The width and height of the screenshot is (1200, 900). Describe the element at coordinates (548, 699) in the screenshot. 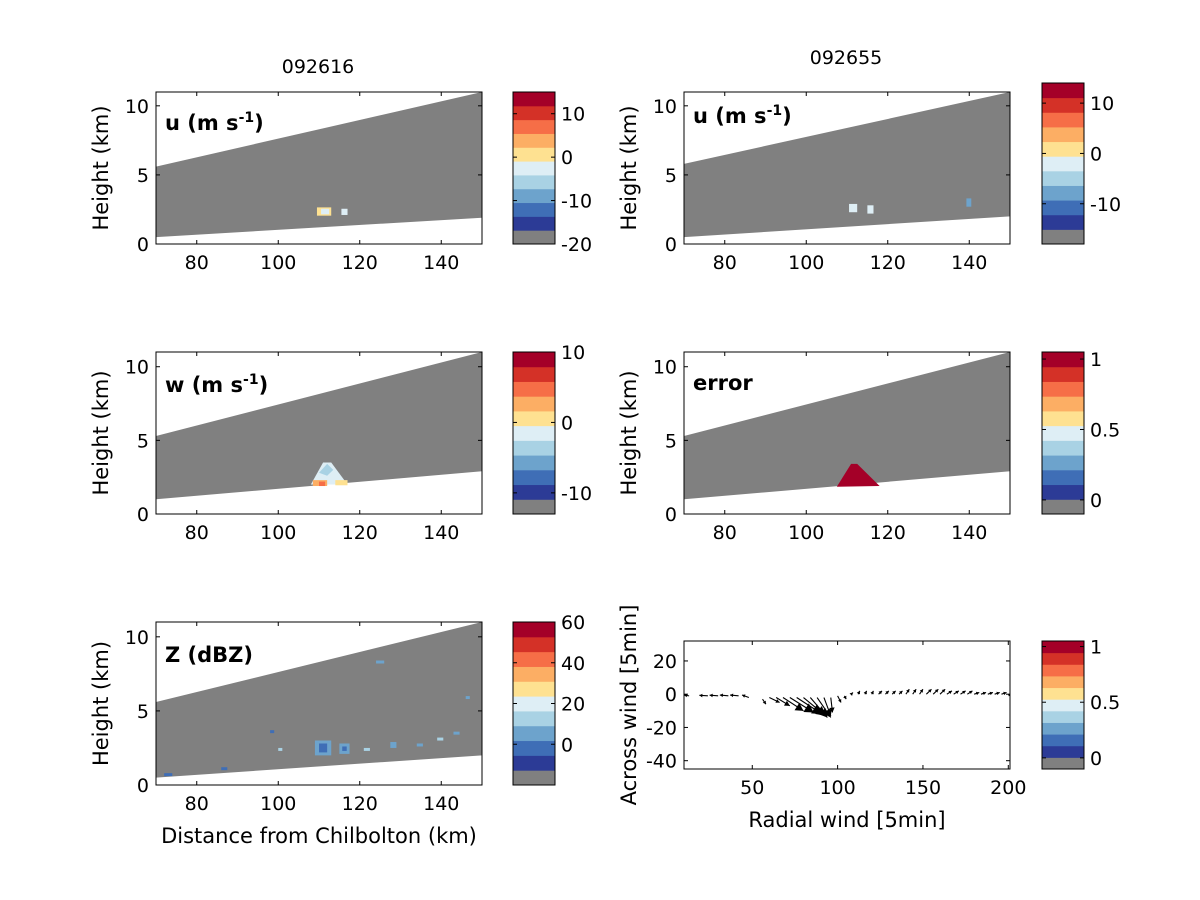

I see `colorbar: 60 40 20 0` at that location.